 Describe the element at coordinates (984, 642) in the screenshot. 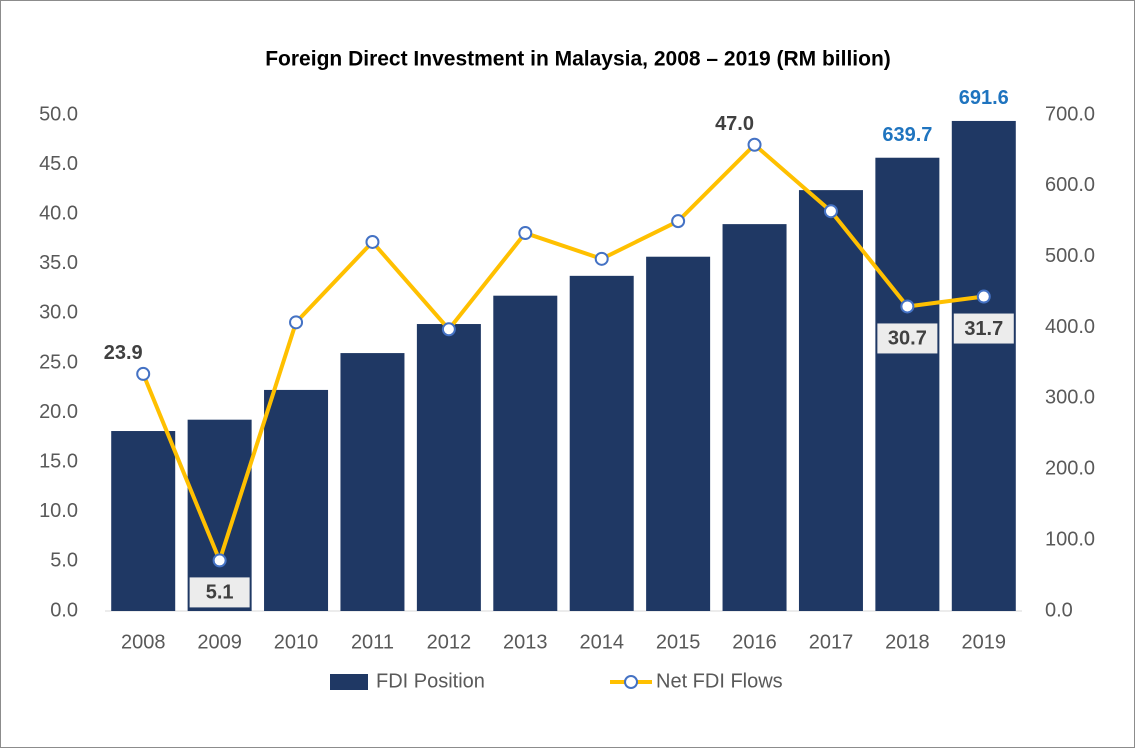

I see `x-tick-label: 2019` at that location.